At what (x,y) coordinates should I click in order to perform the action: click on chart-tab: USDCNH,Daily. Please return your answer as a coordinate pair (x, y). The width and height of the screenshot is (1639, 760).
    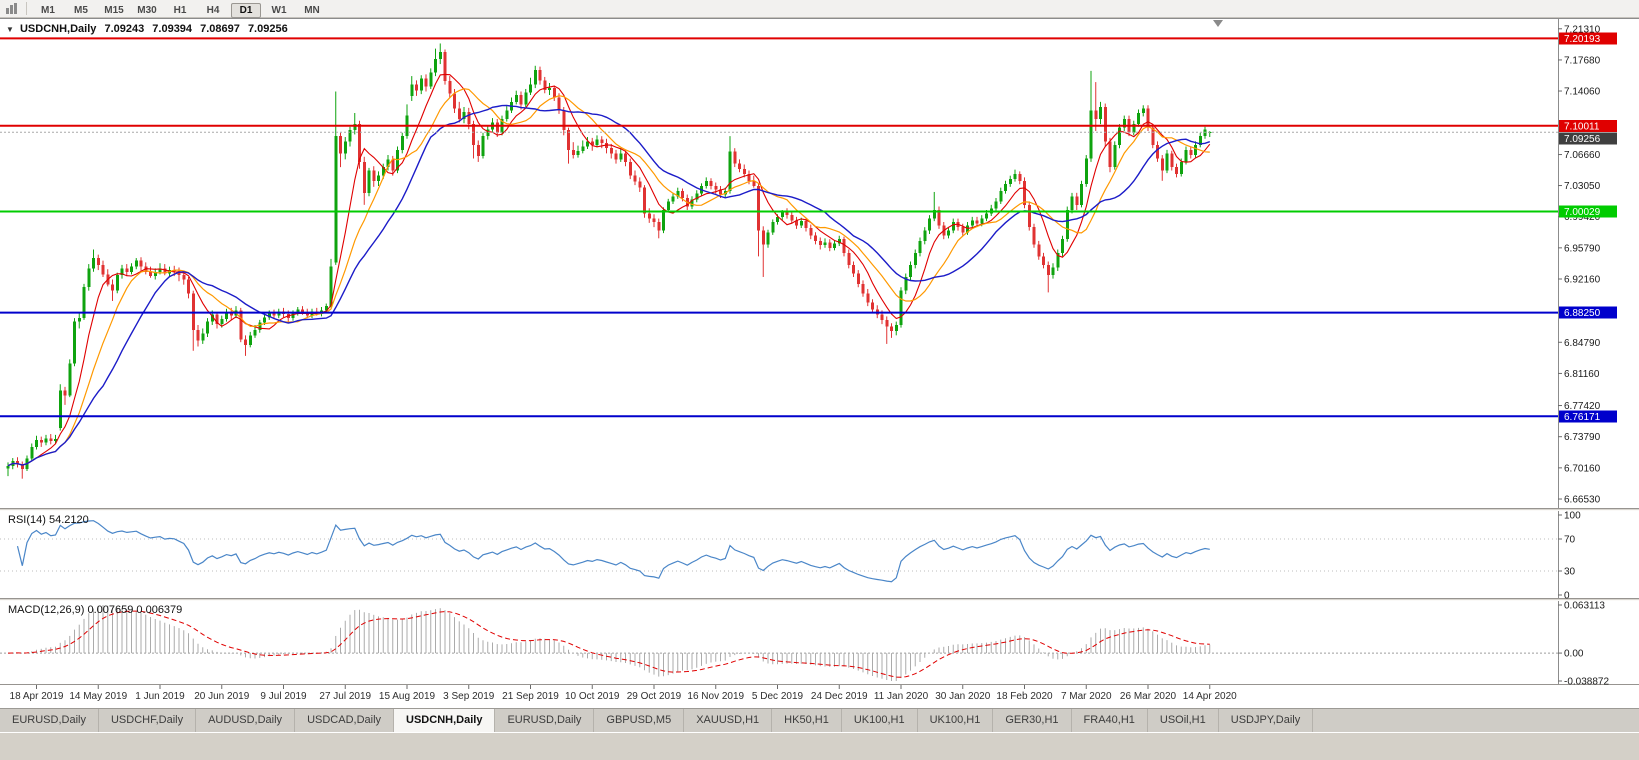
    Looking at the image, I should click on (445, 720).